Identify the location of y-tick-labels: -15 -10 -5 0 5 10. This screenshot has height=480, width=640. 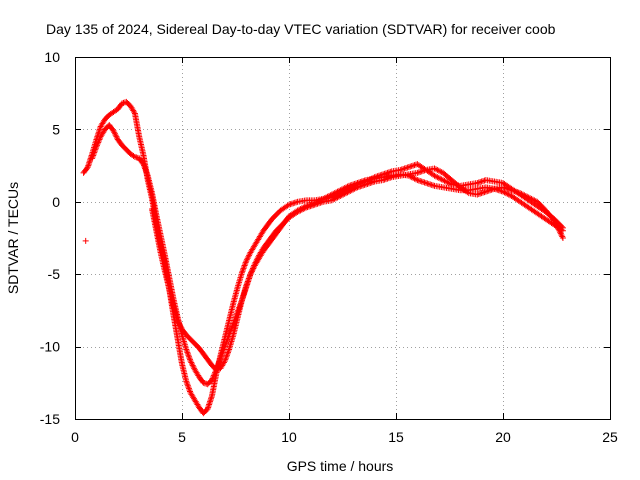
(50, 238).